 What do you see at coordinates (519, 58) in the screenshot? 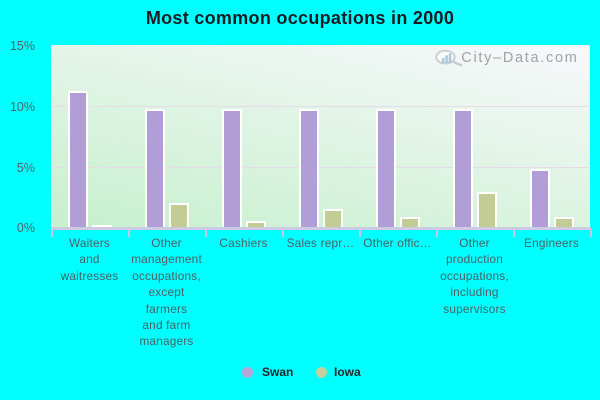
I see `svg-text: City–Data.com` at bounding box center [519, 58].